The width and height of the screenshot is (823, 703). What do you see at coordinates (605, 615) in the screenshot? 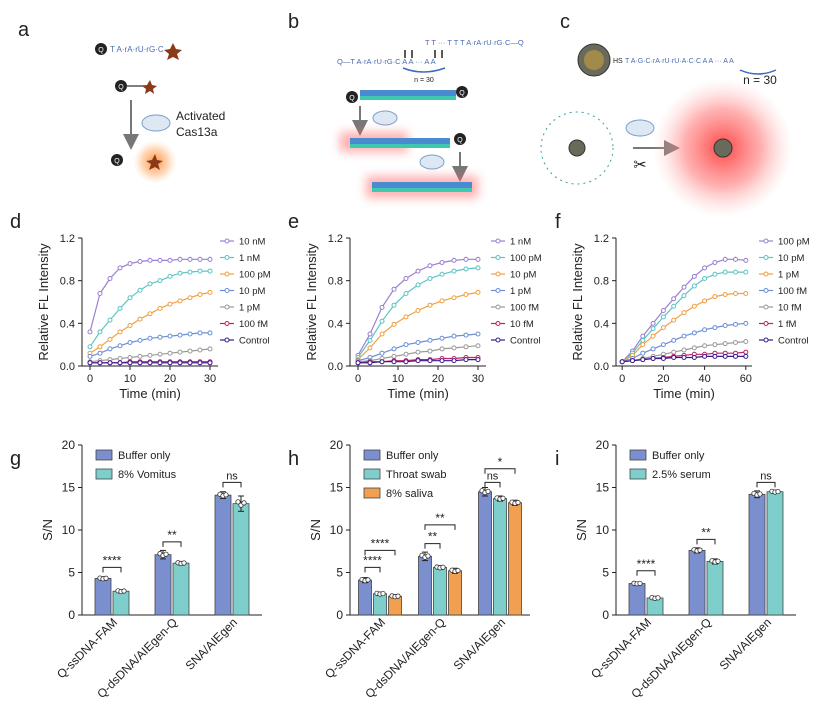
I see `y-tick-label: 0` at bounding box center [605, 615].